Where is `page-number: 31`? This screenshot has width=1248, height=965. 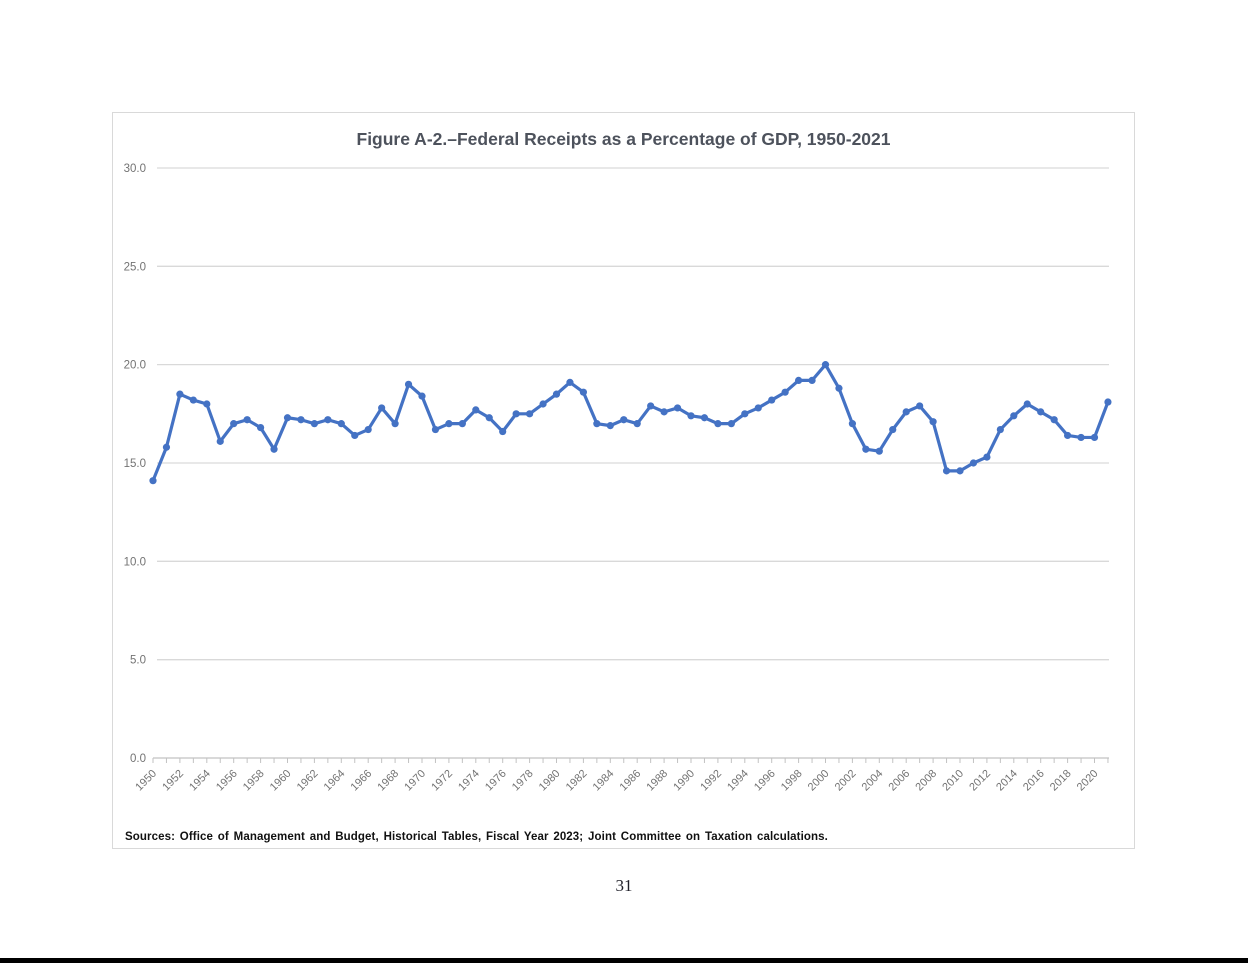 page-number: 31 is located at coordinates (624, 885).